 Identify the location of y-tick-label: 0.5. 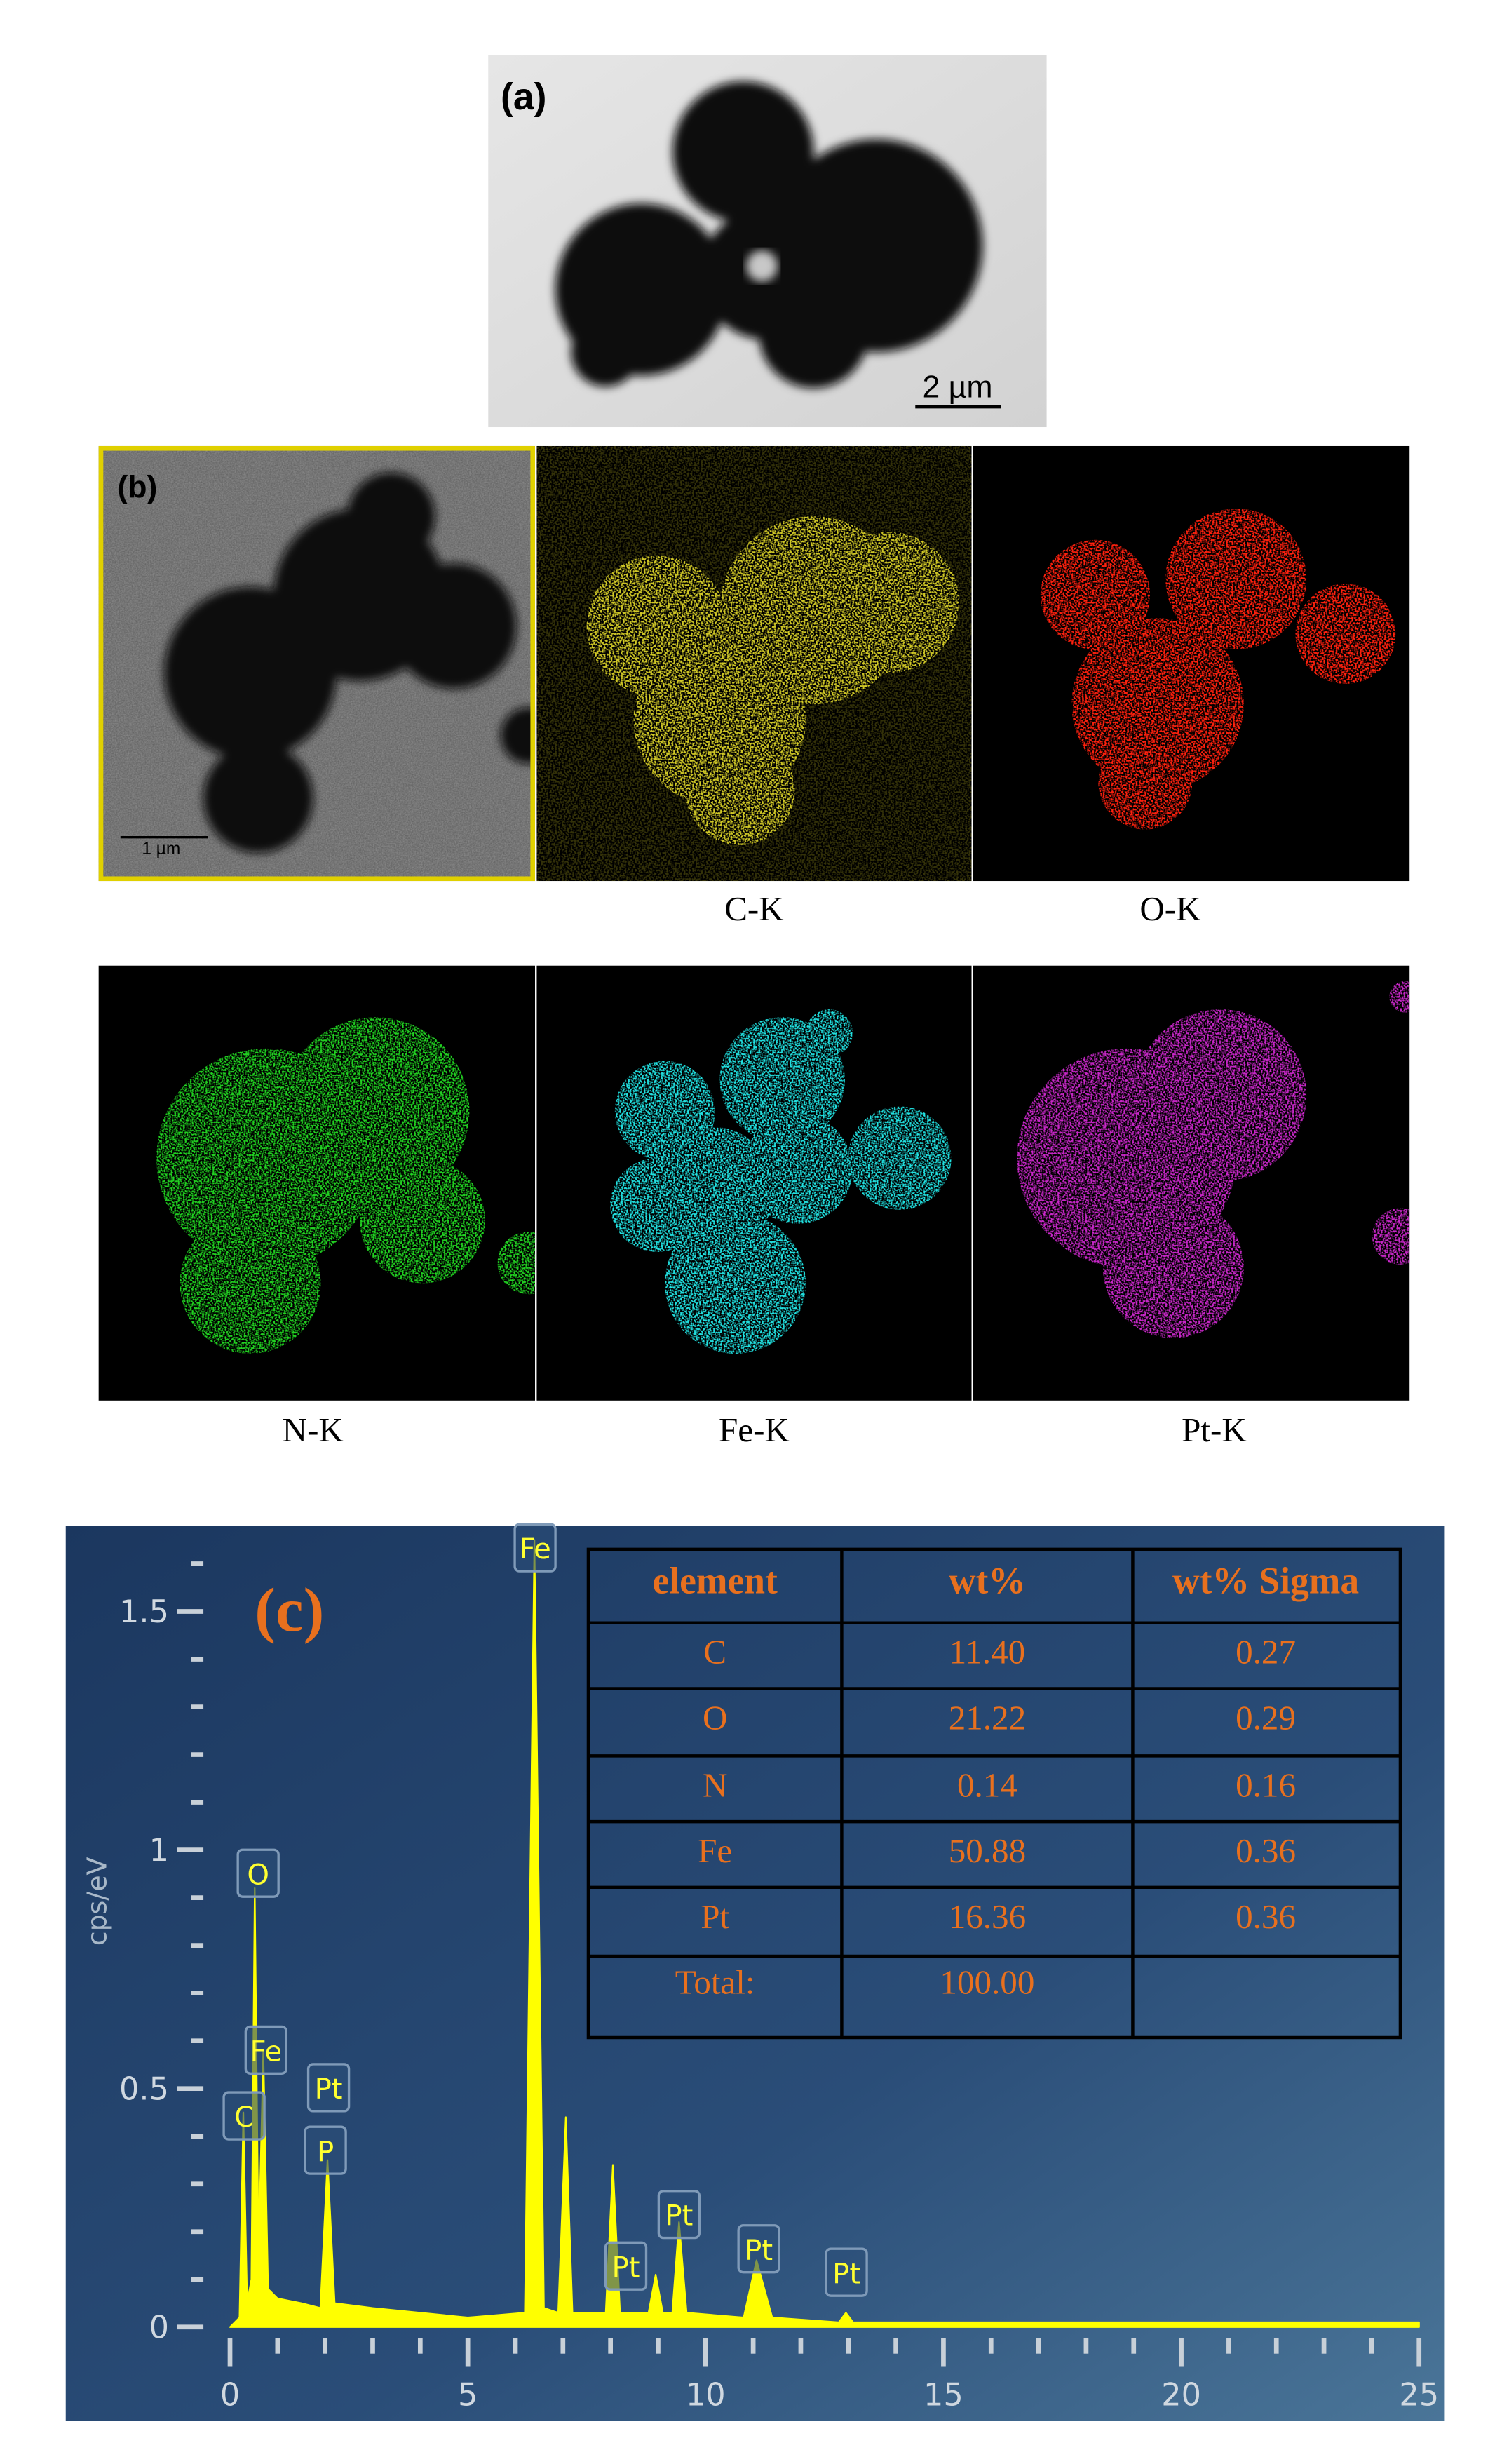
(144, 2089).